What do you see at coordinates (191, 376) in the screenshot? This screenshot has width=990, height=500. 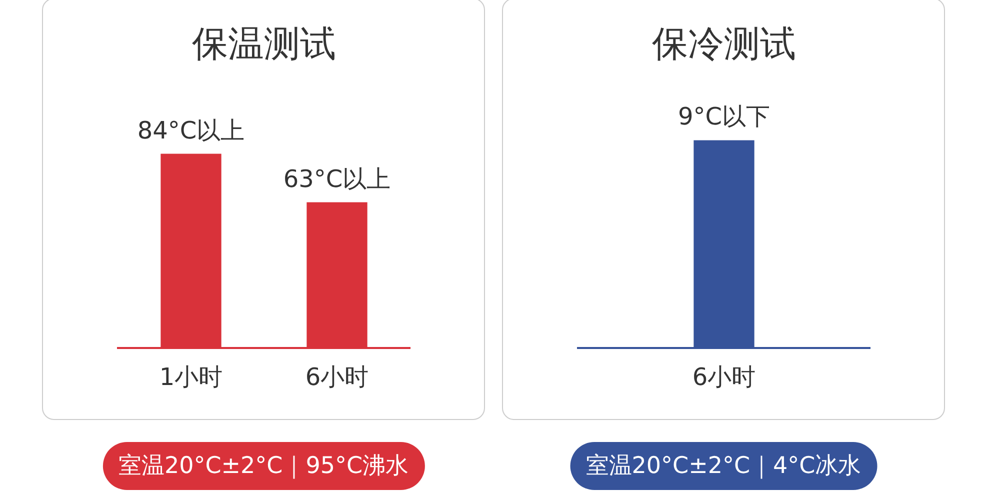 I see `x-tick-label: 1小时` at bounding box center [191, 376].